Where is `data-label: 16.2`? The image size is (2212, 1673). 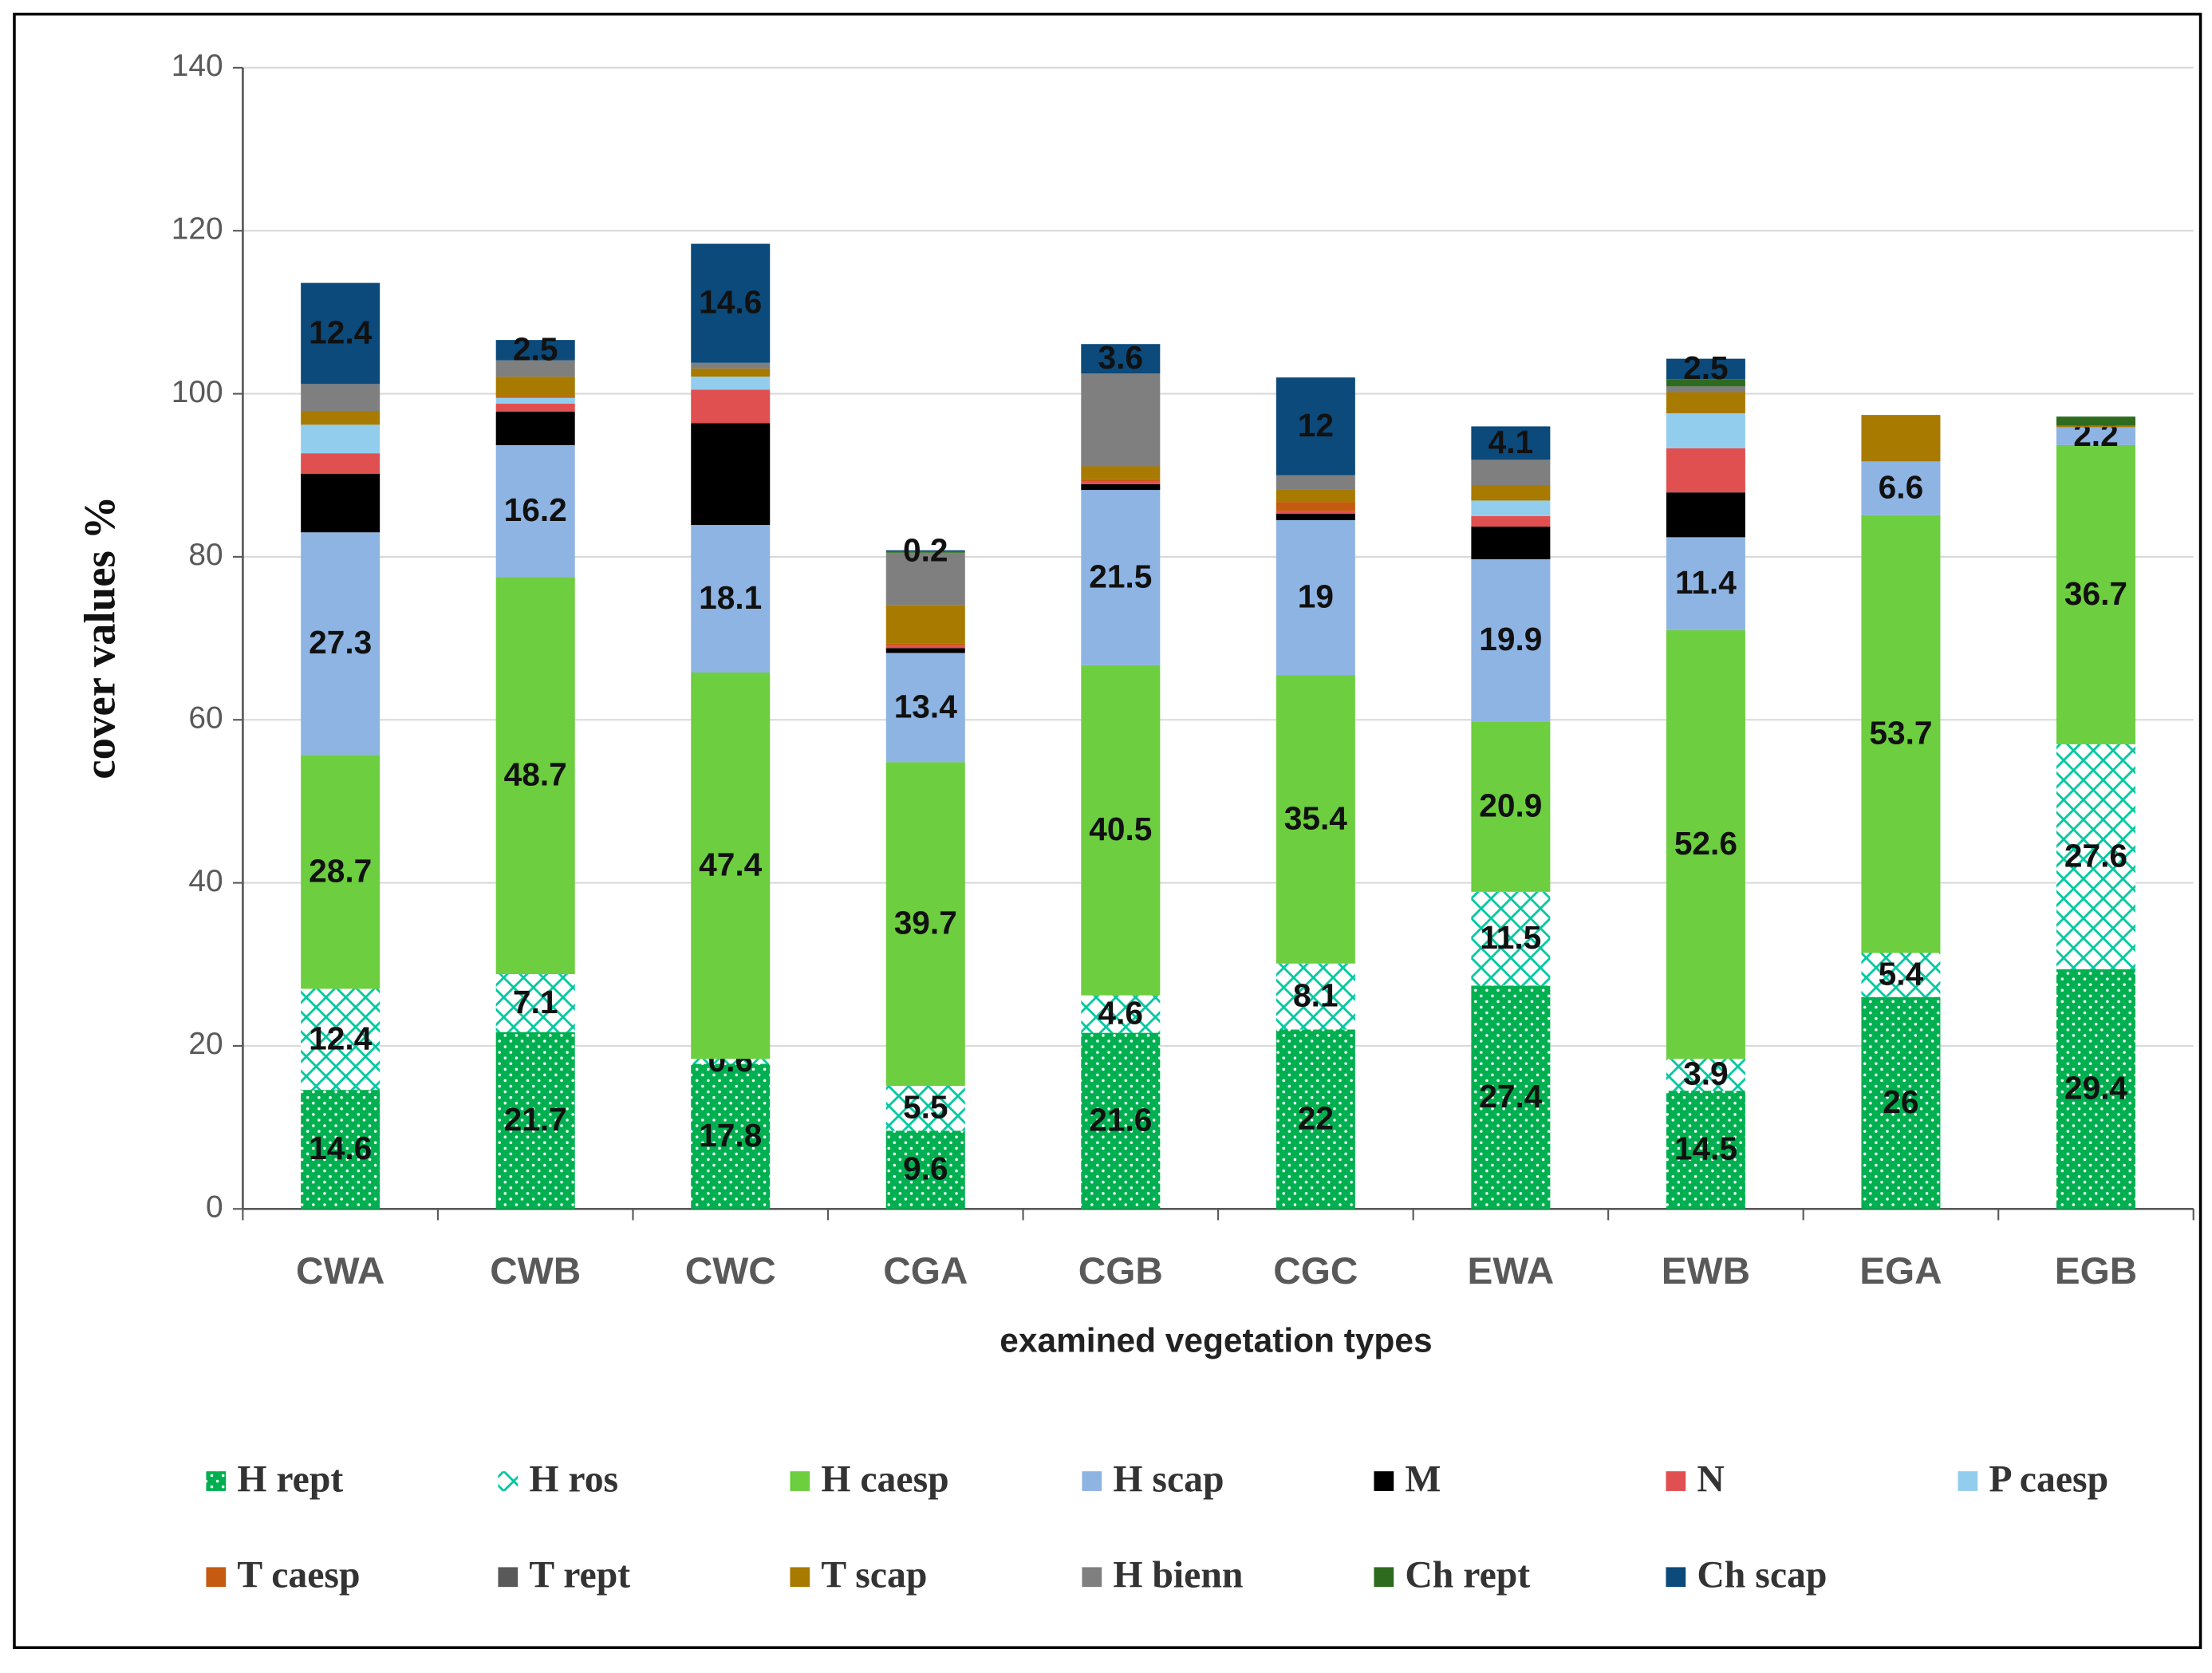
data-label: 16.2 is located at coordinates (535, 510).